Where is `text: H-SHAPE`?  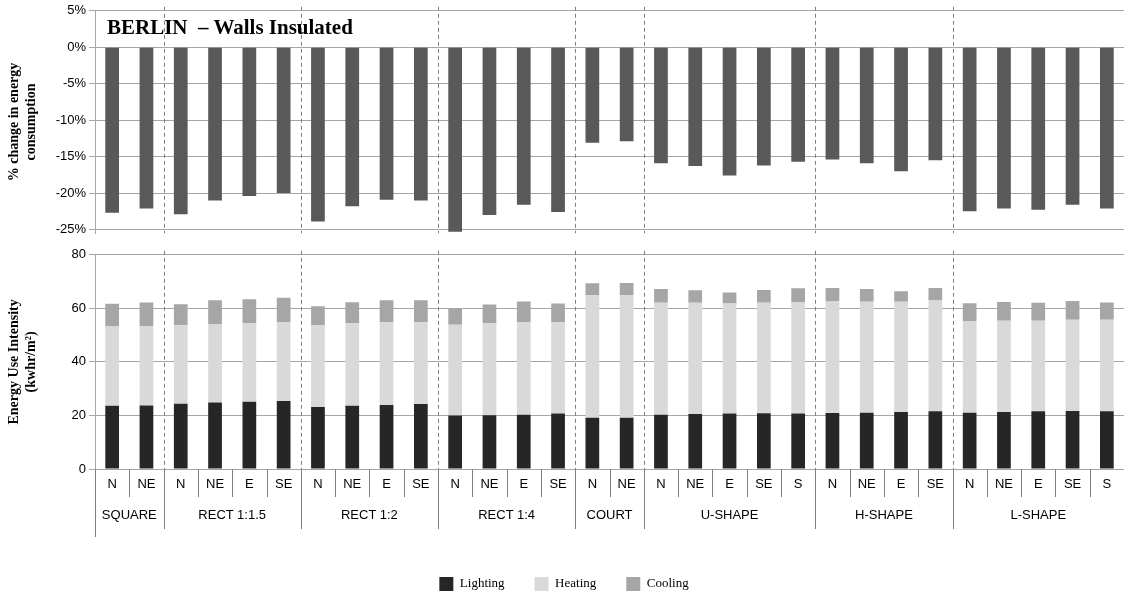
text: H-SHAPE is located at coordinates (884, 514).